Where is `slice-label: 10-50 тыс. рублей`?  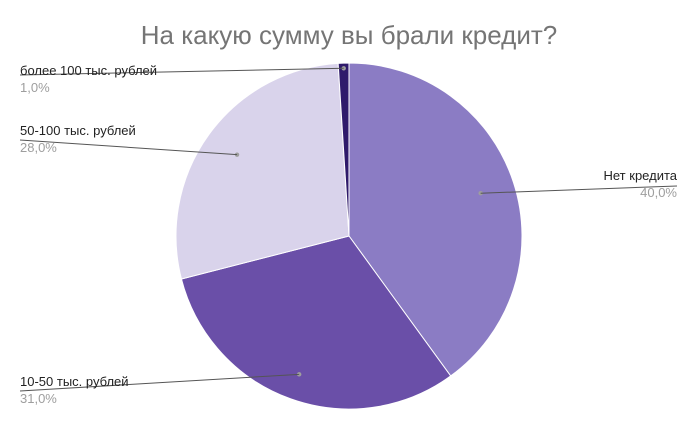
slice-label: 10-50 тыс. рублей is located at coordinates (74, 381).